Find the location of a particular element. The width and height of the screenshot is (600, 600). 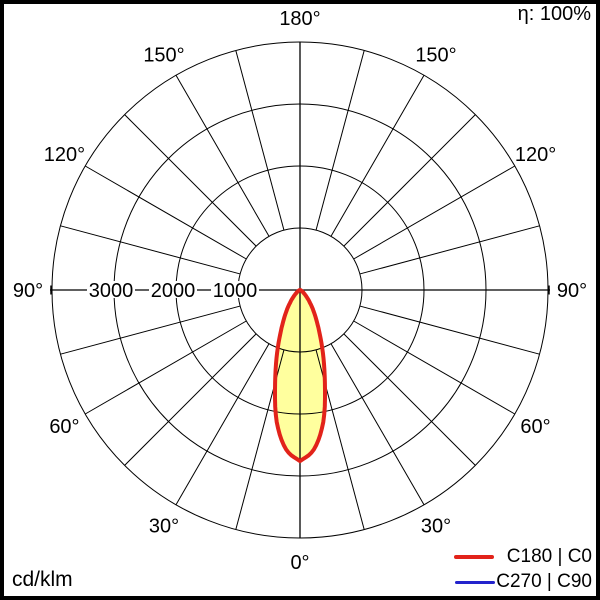

legend-line-c270-c90 is located at coordinates (475, 582).